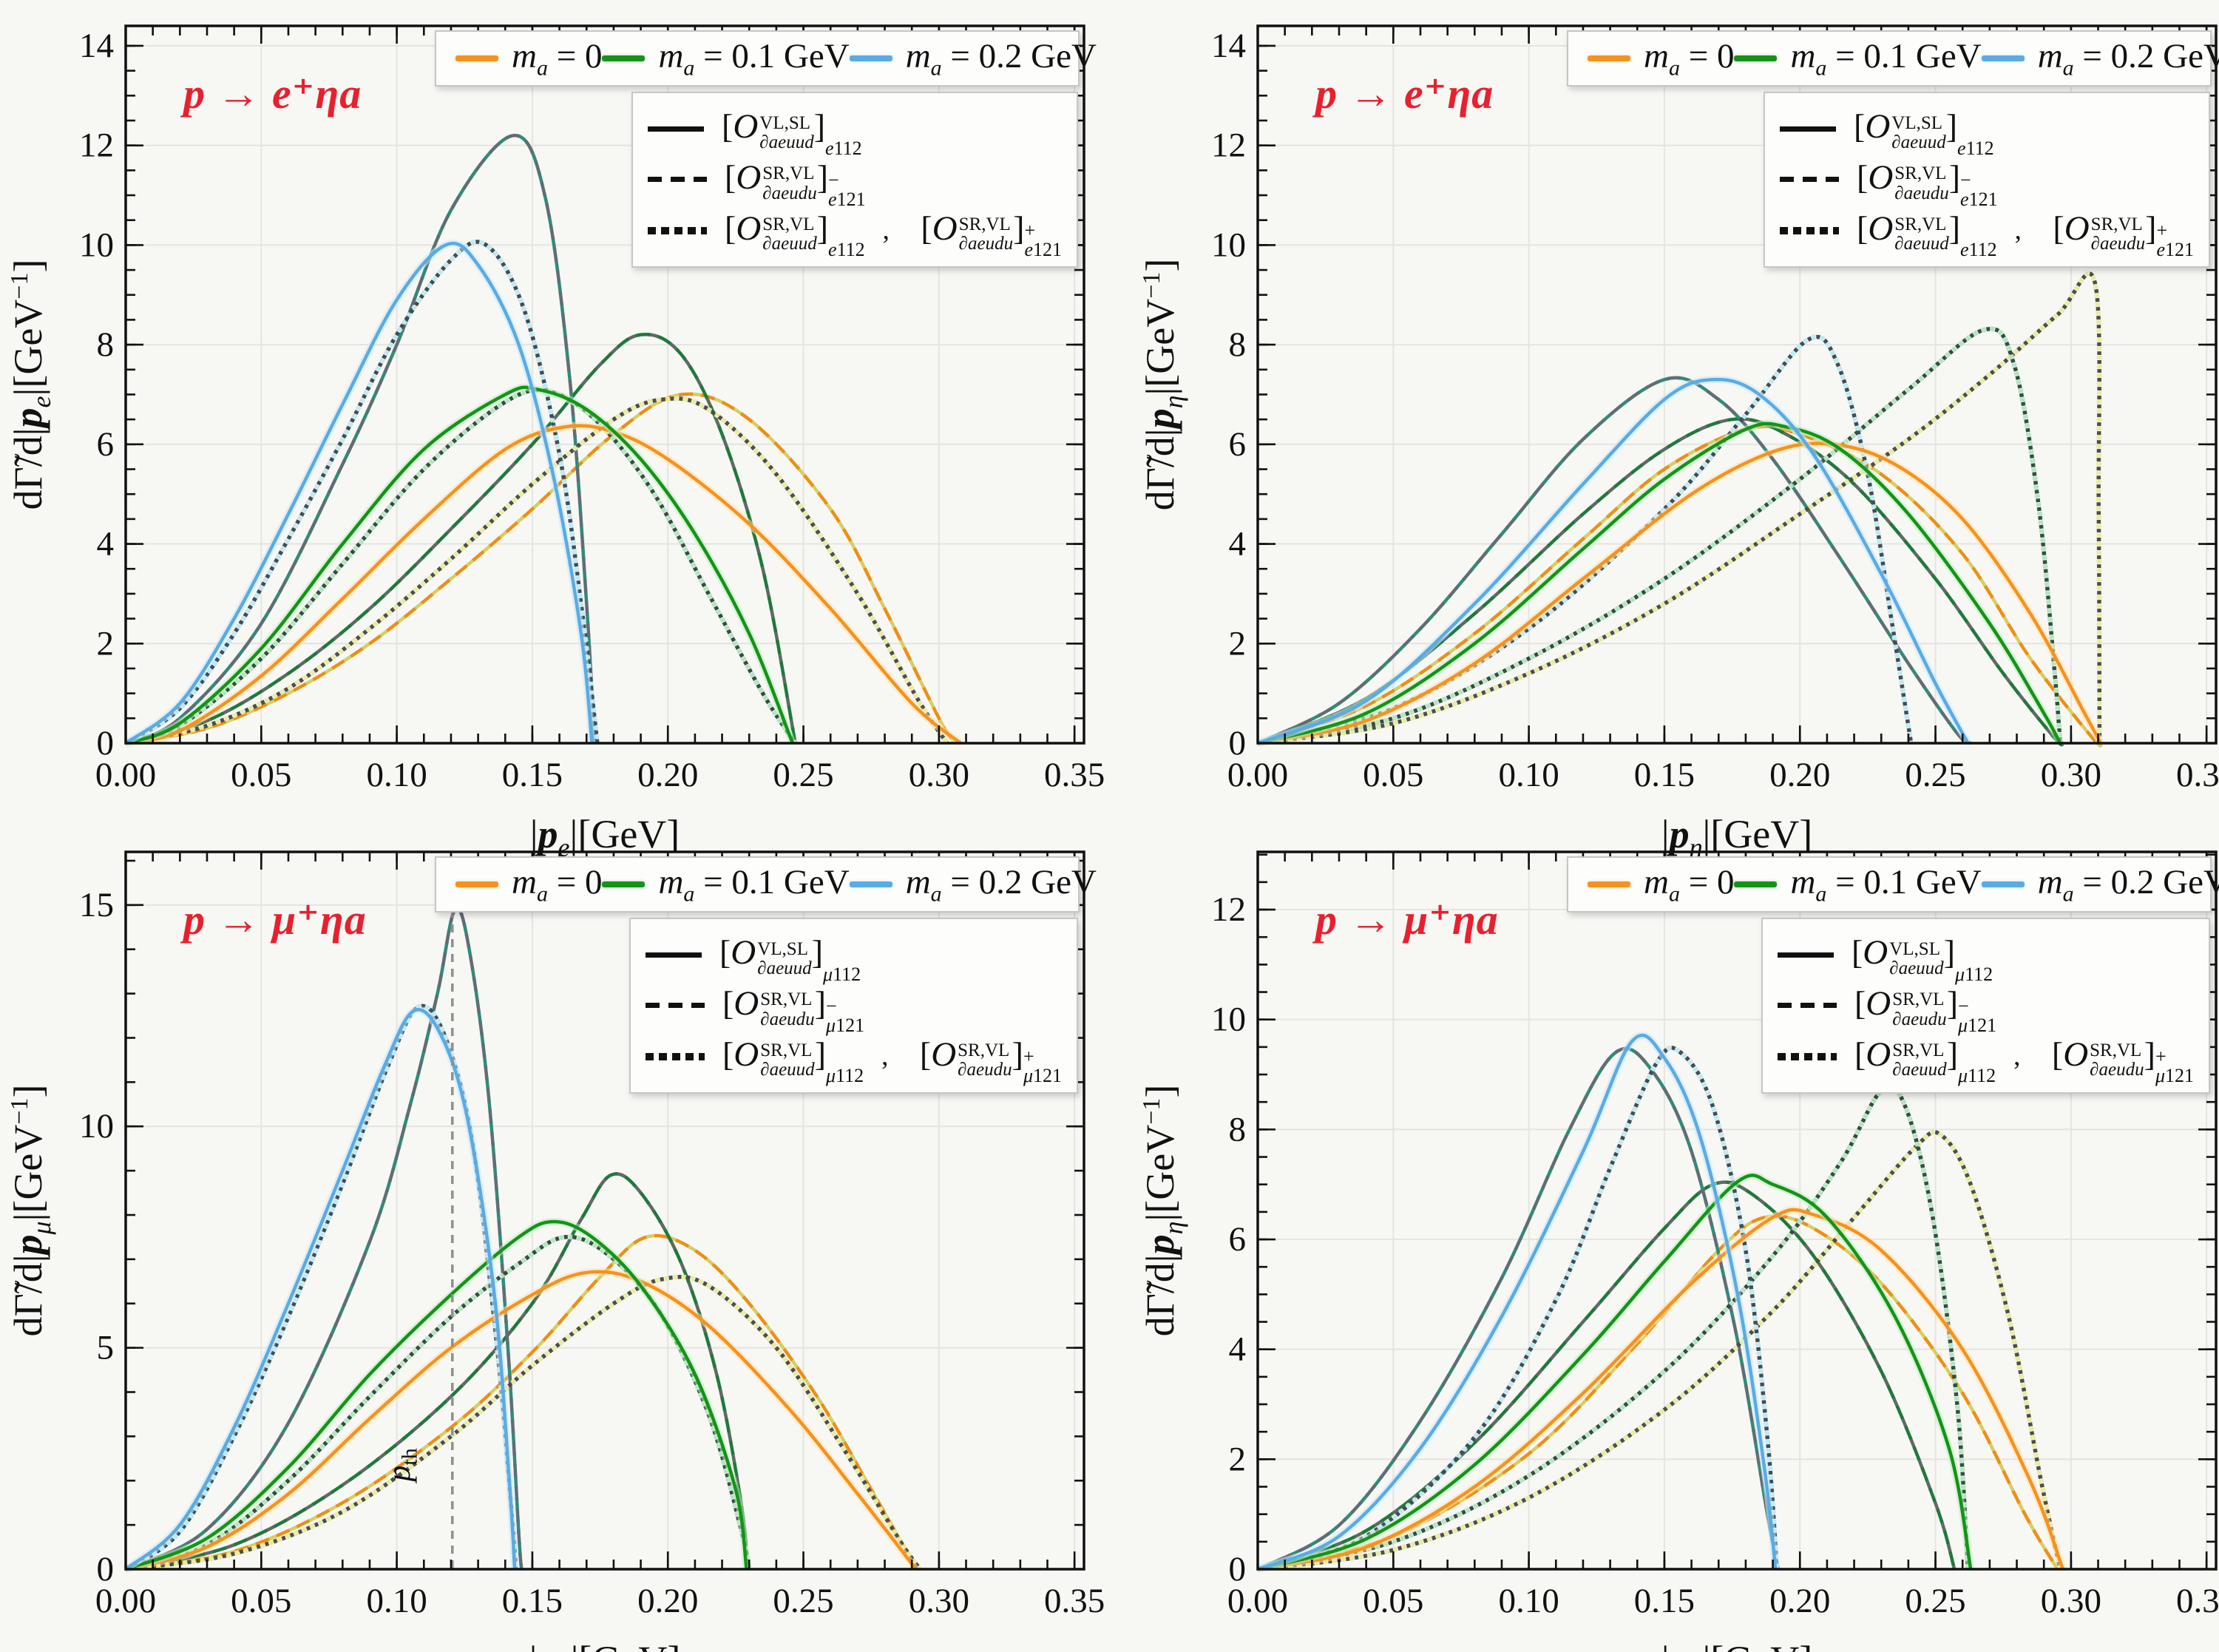 This screenshot has height=1652, width=2219. What do you see at coordinates (106, 1348) in the screenshot?
I see `y-tick-label: 5` at bounding box center [106, 1348].